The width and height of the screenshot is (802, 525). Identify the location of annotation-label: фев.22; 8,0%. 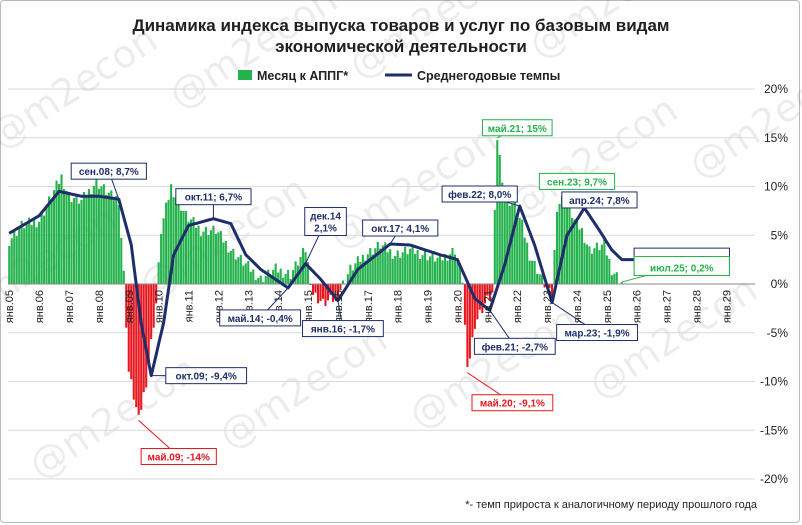
(479, 195).